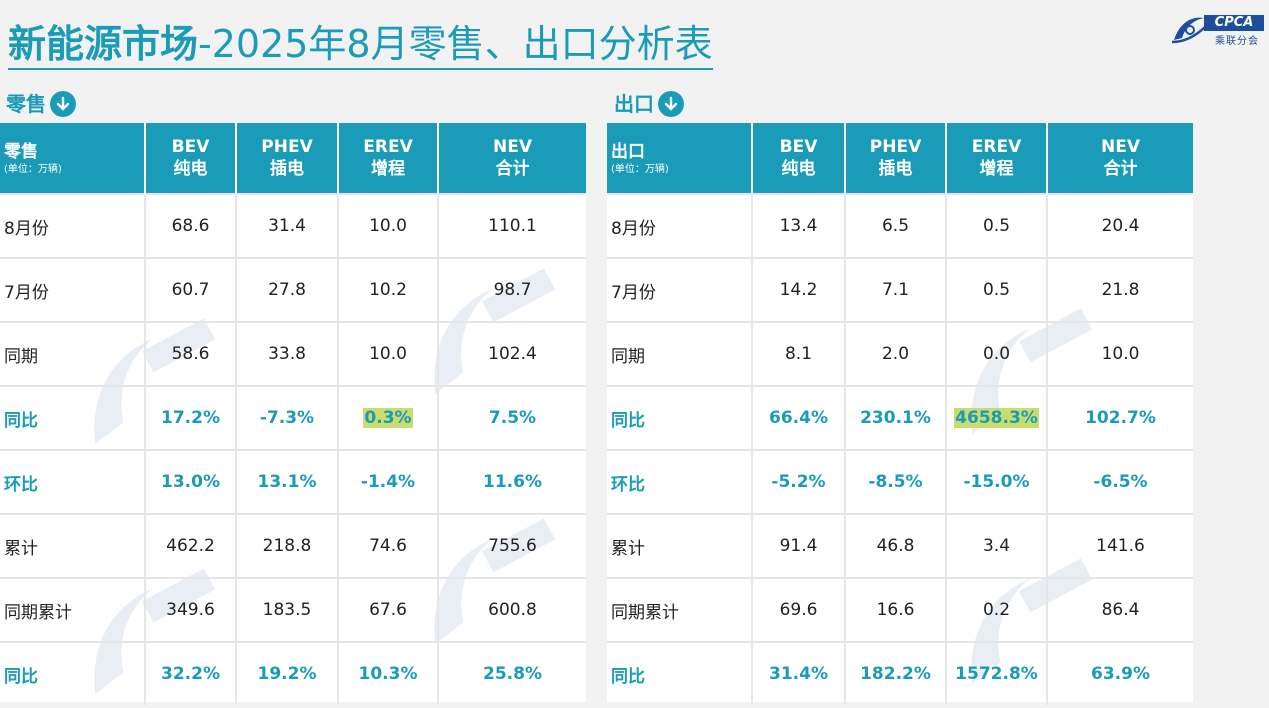 This screenshot has height=708, width=1269. Describe the element at coordinates (388, 673) in the screenshot. I see `table-cell: 10.3%` at that location.